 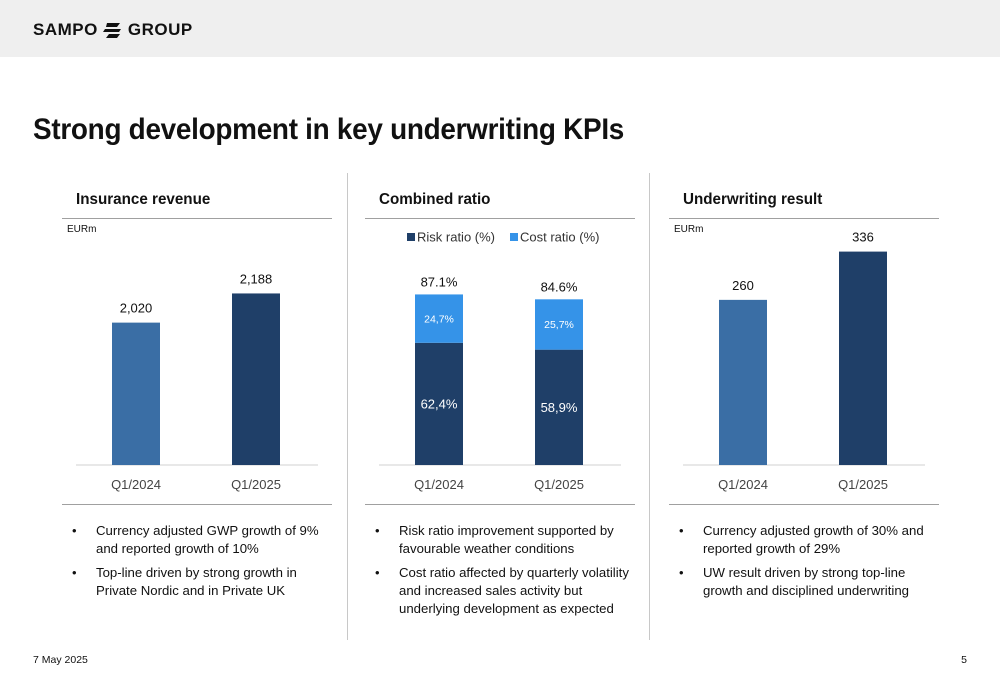 I want to click on data-label: 24,7%, so click(x=439, y=319).